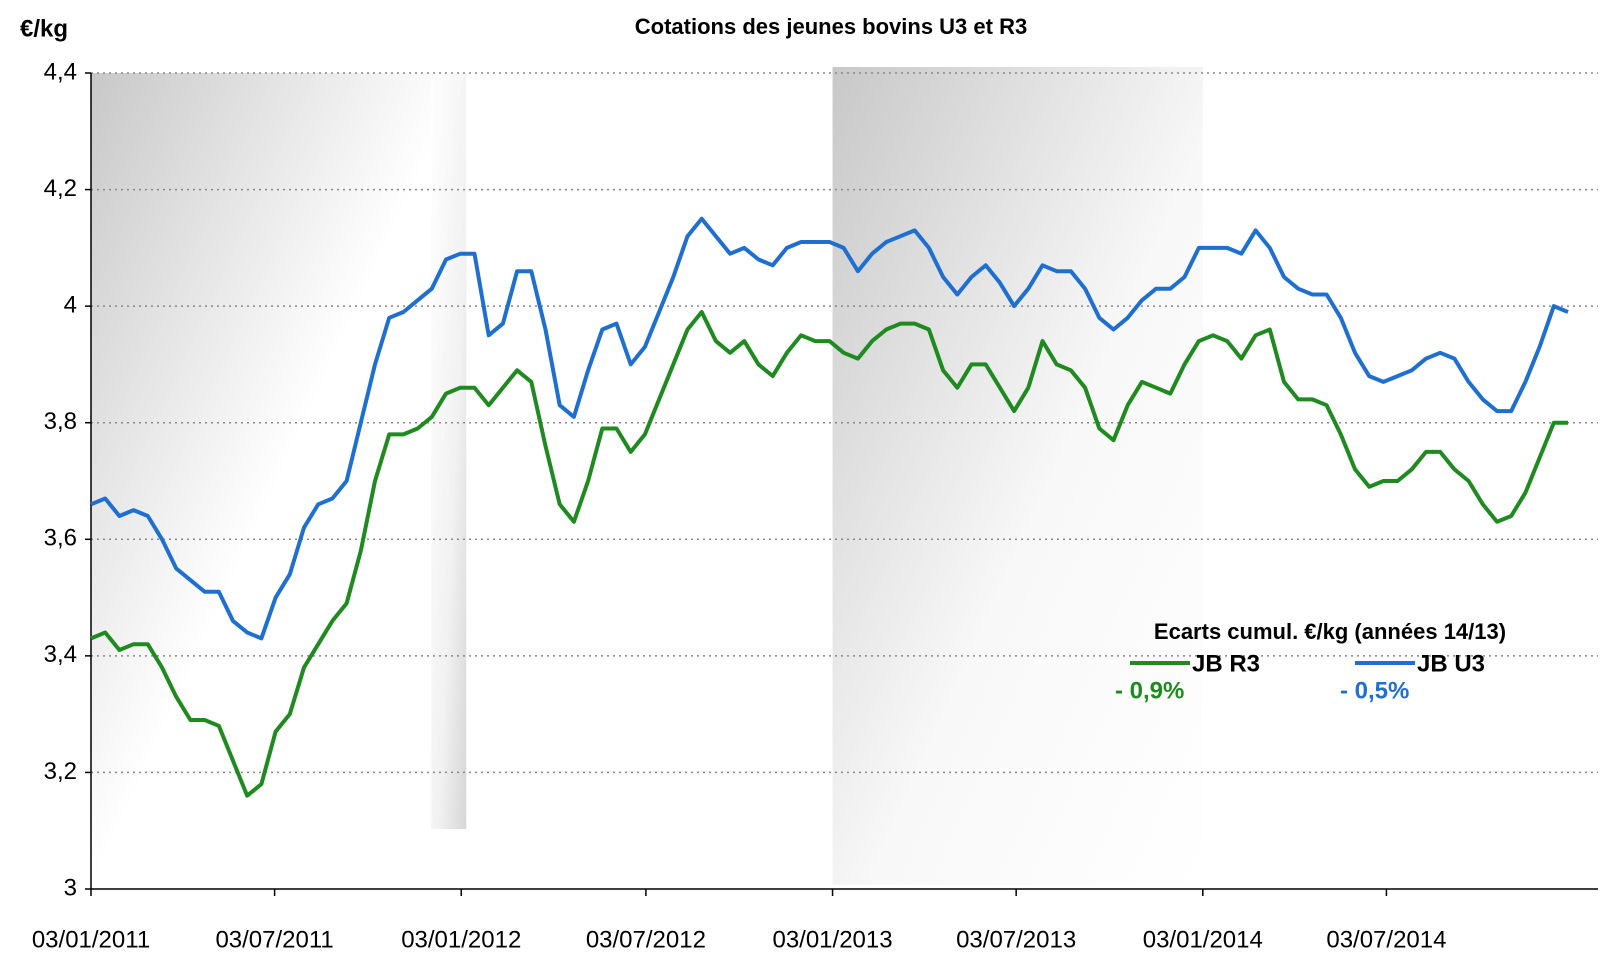 The height and width of the screenshot is (971, 1603). Describe the element at coordinates (1016, 939) in the screenshot. I see `x-tick-label: 03/07/2013` at that location.